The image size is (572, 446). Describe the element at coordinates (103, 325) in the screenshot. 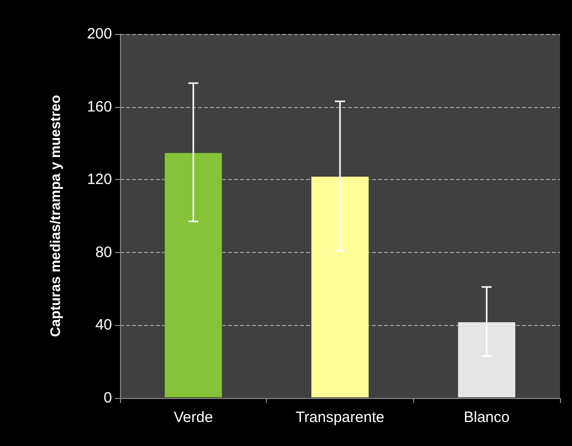

I see `y-tick-label: 40` at that location.